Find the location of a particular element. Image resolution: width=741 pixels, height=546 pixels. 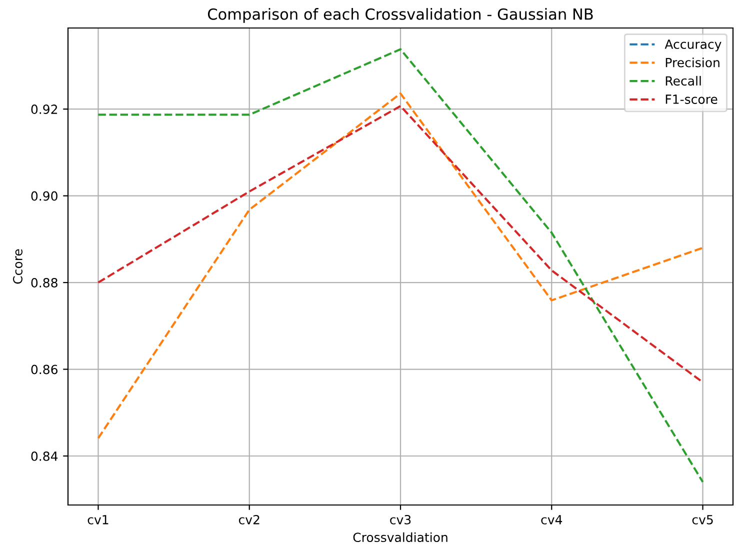

legend-label: Recall is located at coordinates (683, 81).